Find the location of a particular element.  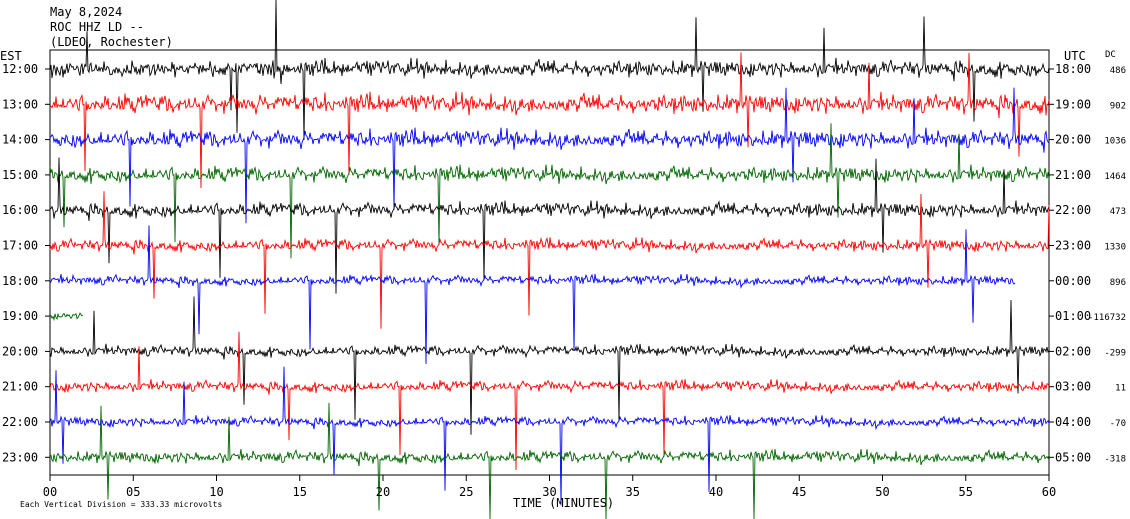

est-label: 21:00 is located at coordinates (20, 387).